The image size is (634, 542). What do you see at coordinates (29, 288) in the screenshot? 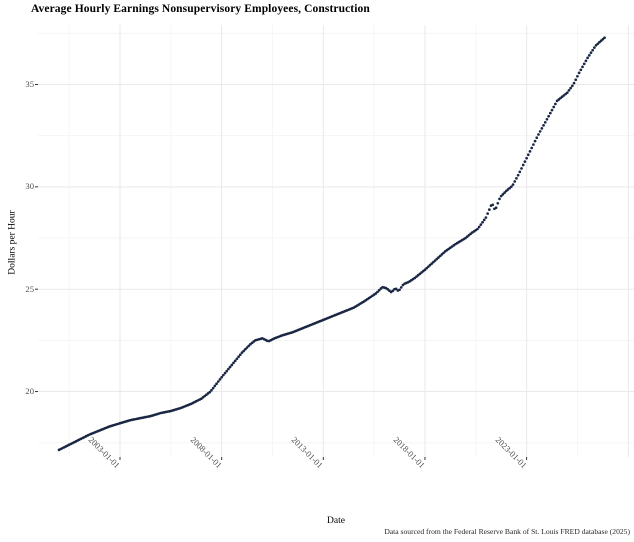
I see `y-tick-label: 25` at bounding box center [29, 288].